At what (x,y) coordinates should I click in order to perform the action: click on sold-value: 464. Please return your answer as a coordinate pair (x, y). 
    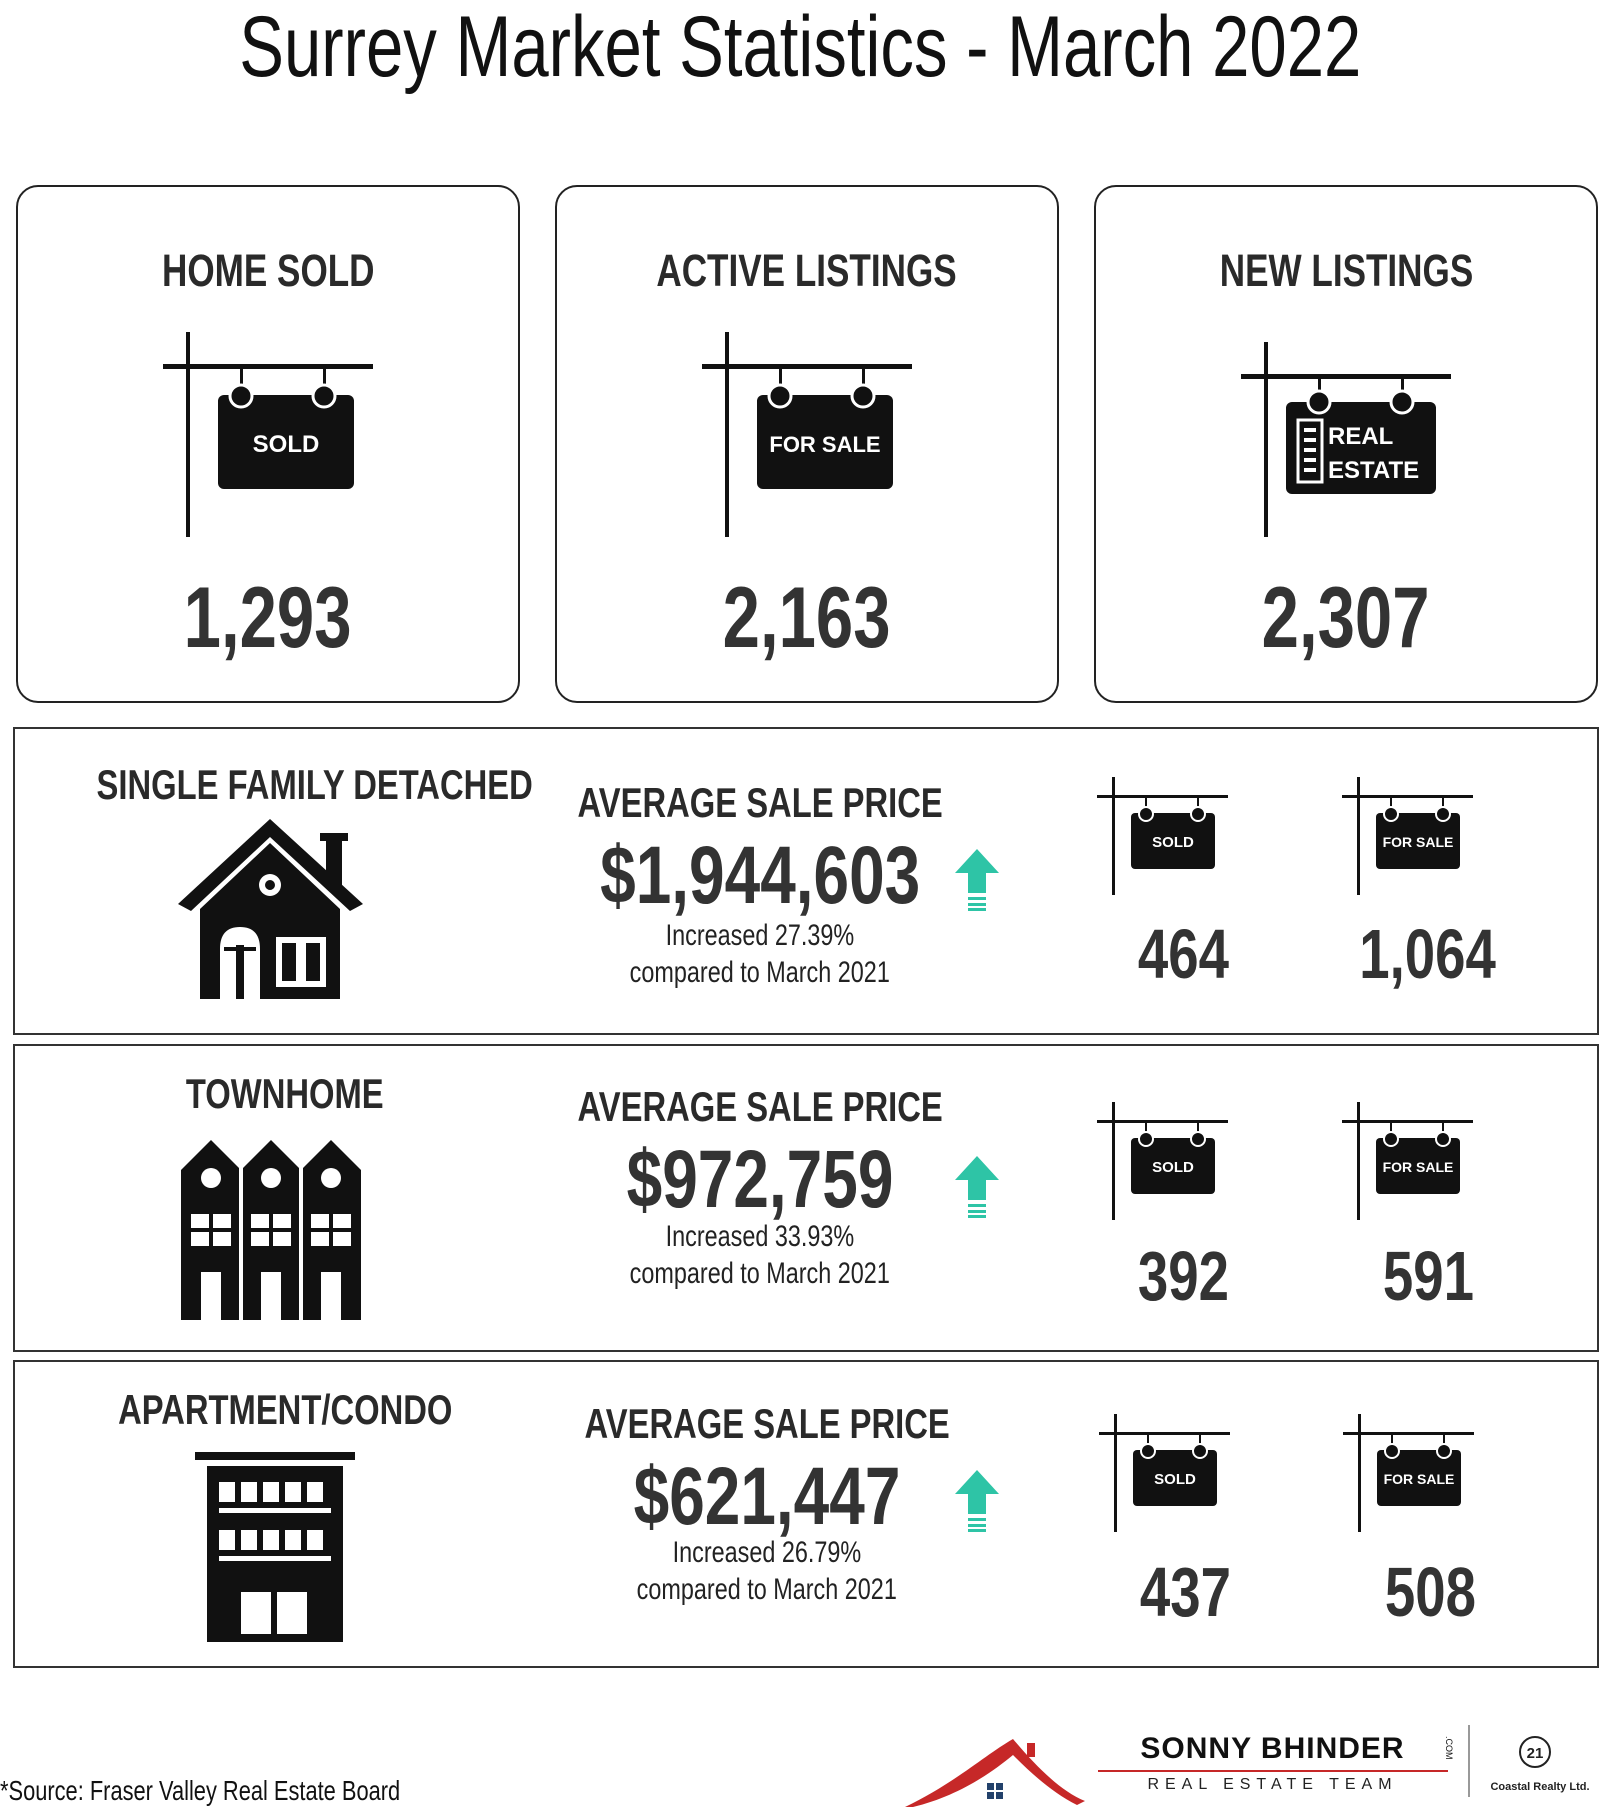
    Looking at the image, I should click on (1183, 954).